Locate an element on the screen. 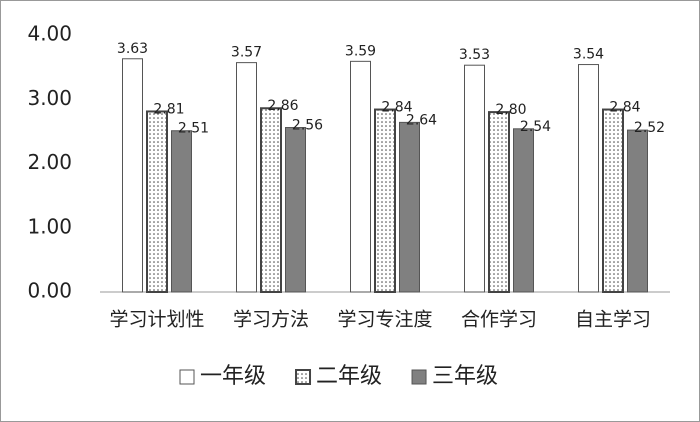 Image resolution: width=700 pixels, height=422 pixels. data-label: 2.81 is located at coordinates (168, 109).